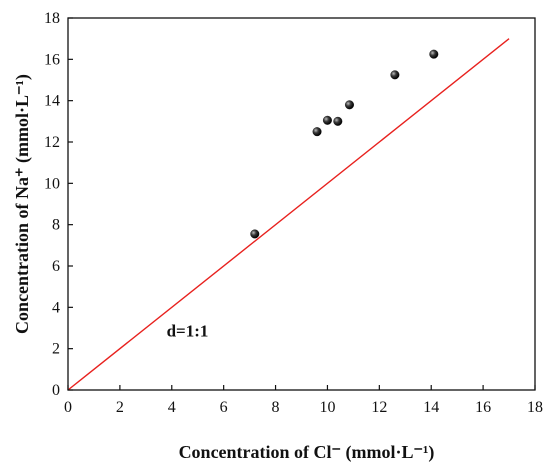  I want to click on y-tick-label: 14, so click(52, 101).